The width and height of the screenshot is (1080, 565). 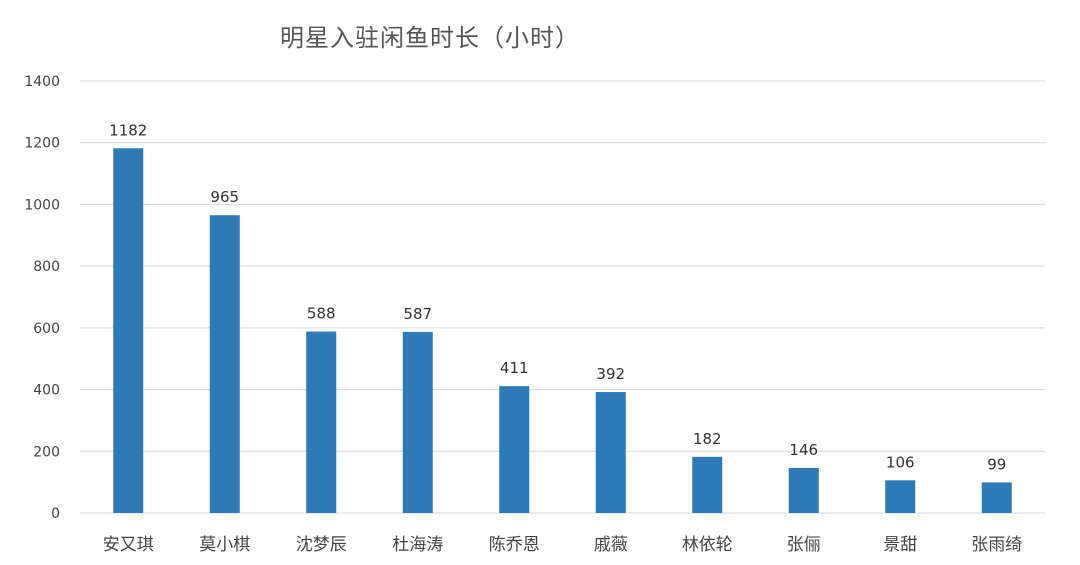 I want to click on x-category-label: 张俪, so click(x=804, y=545).